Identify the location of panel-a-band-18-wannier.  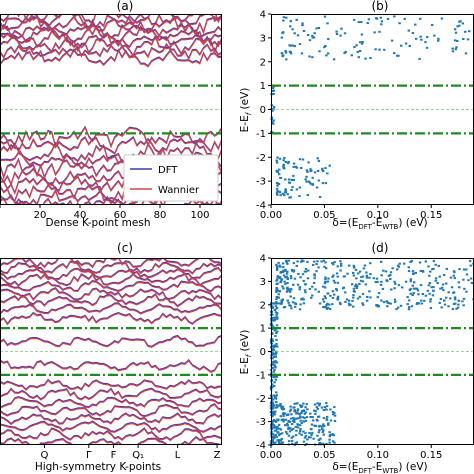
(111, 20).